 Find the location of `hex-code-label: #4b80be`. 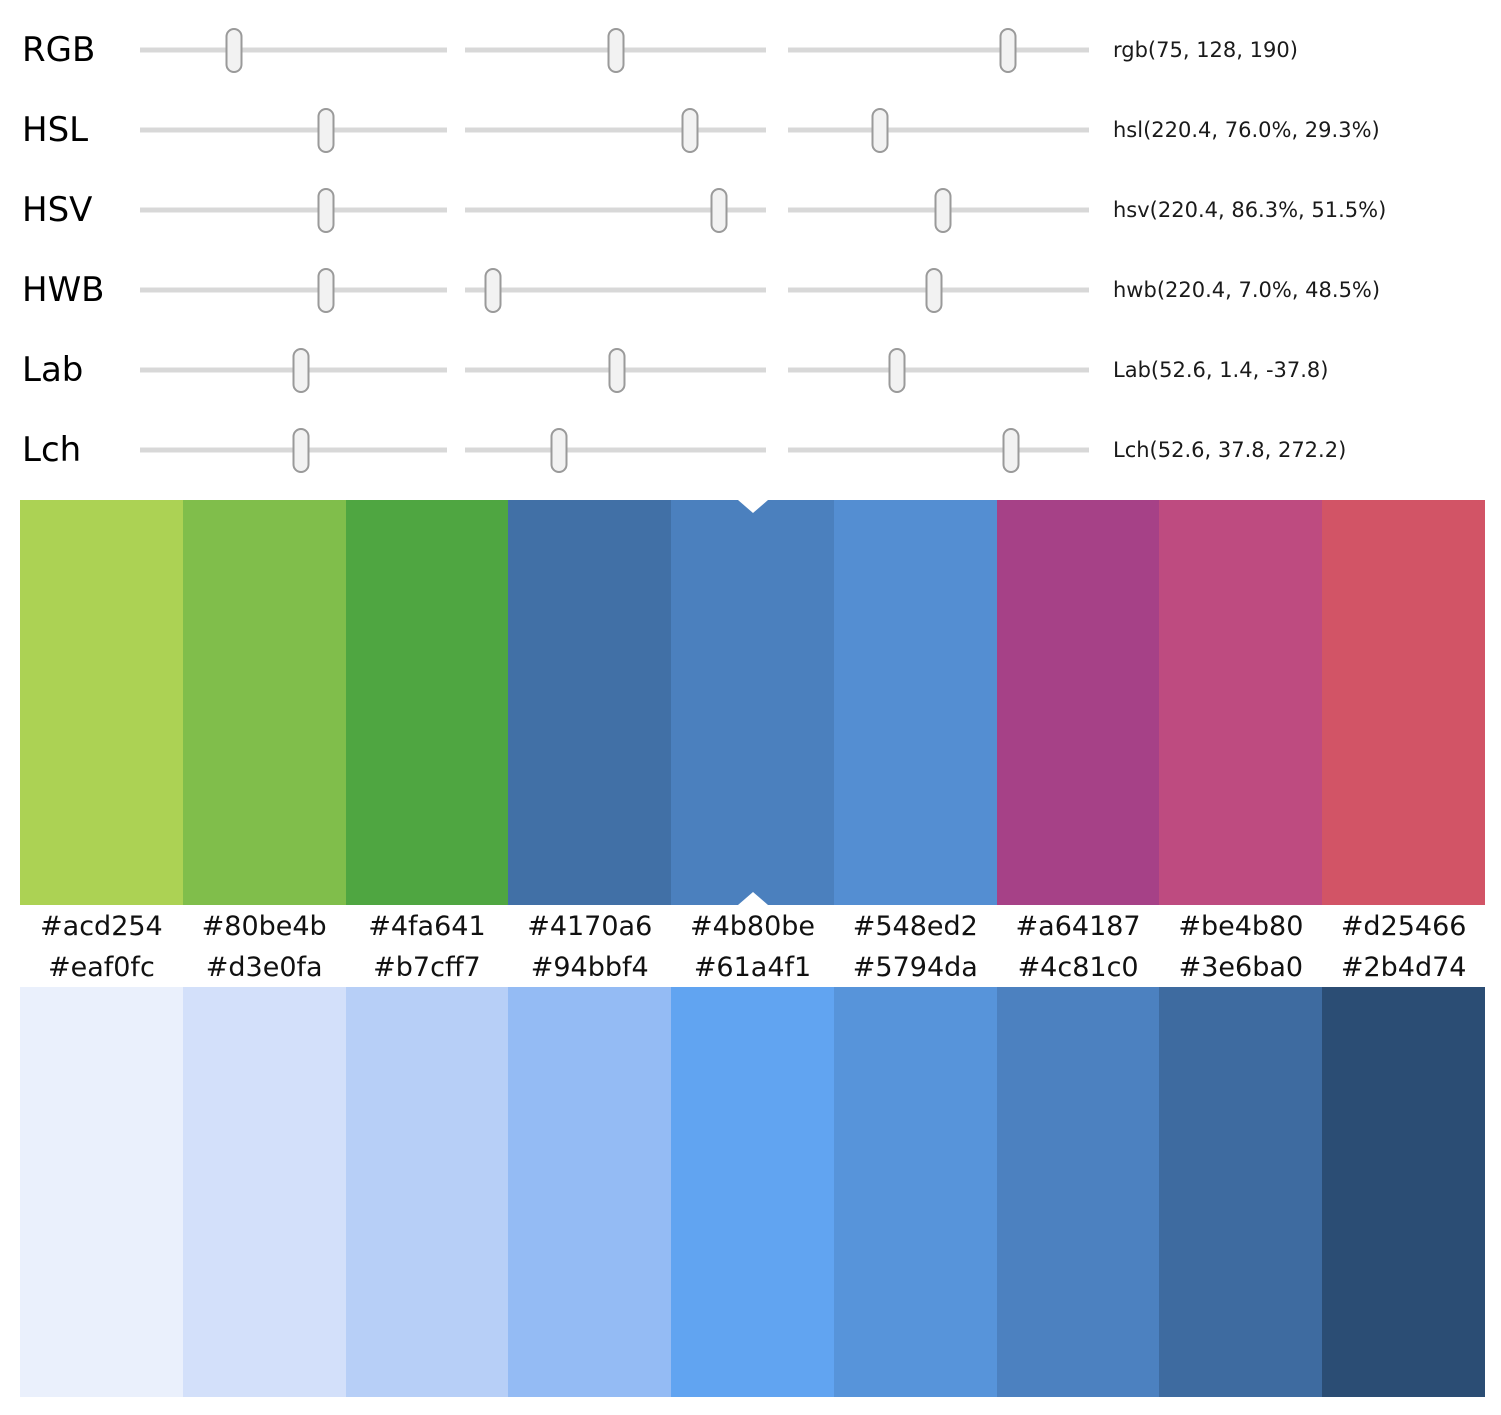

hex-code-label: #4b80be is located at coordinates (752, 926).